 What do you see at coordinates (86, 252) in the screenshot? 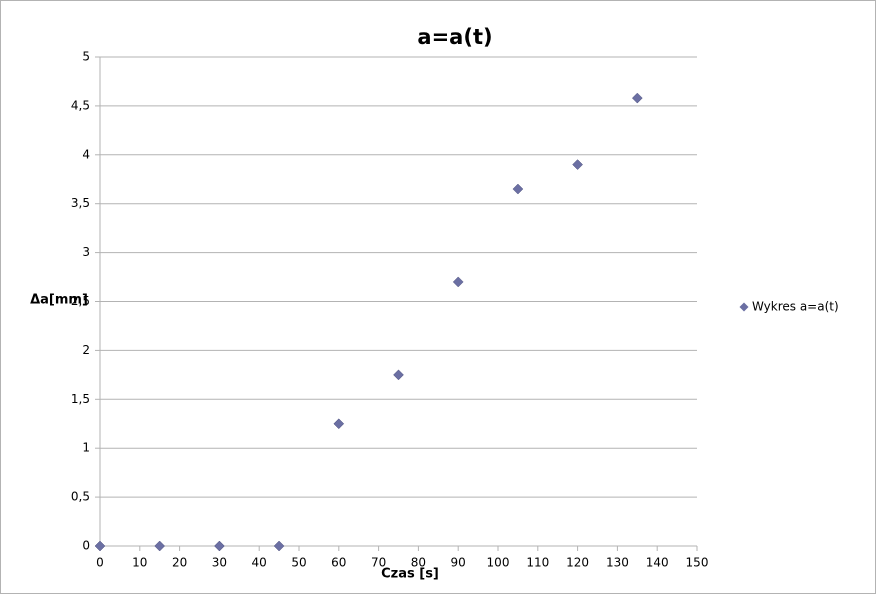
I see `y-tick-label: 3` at bounding box center [86, 252].